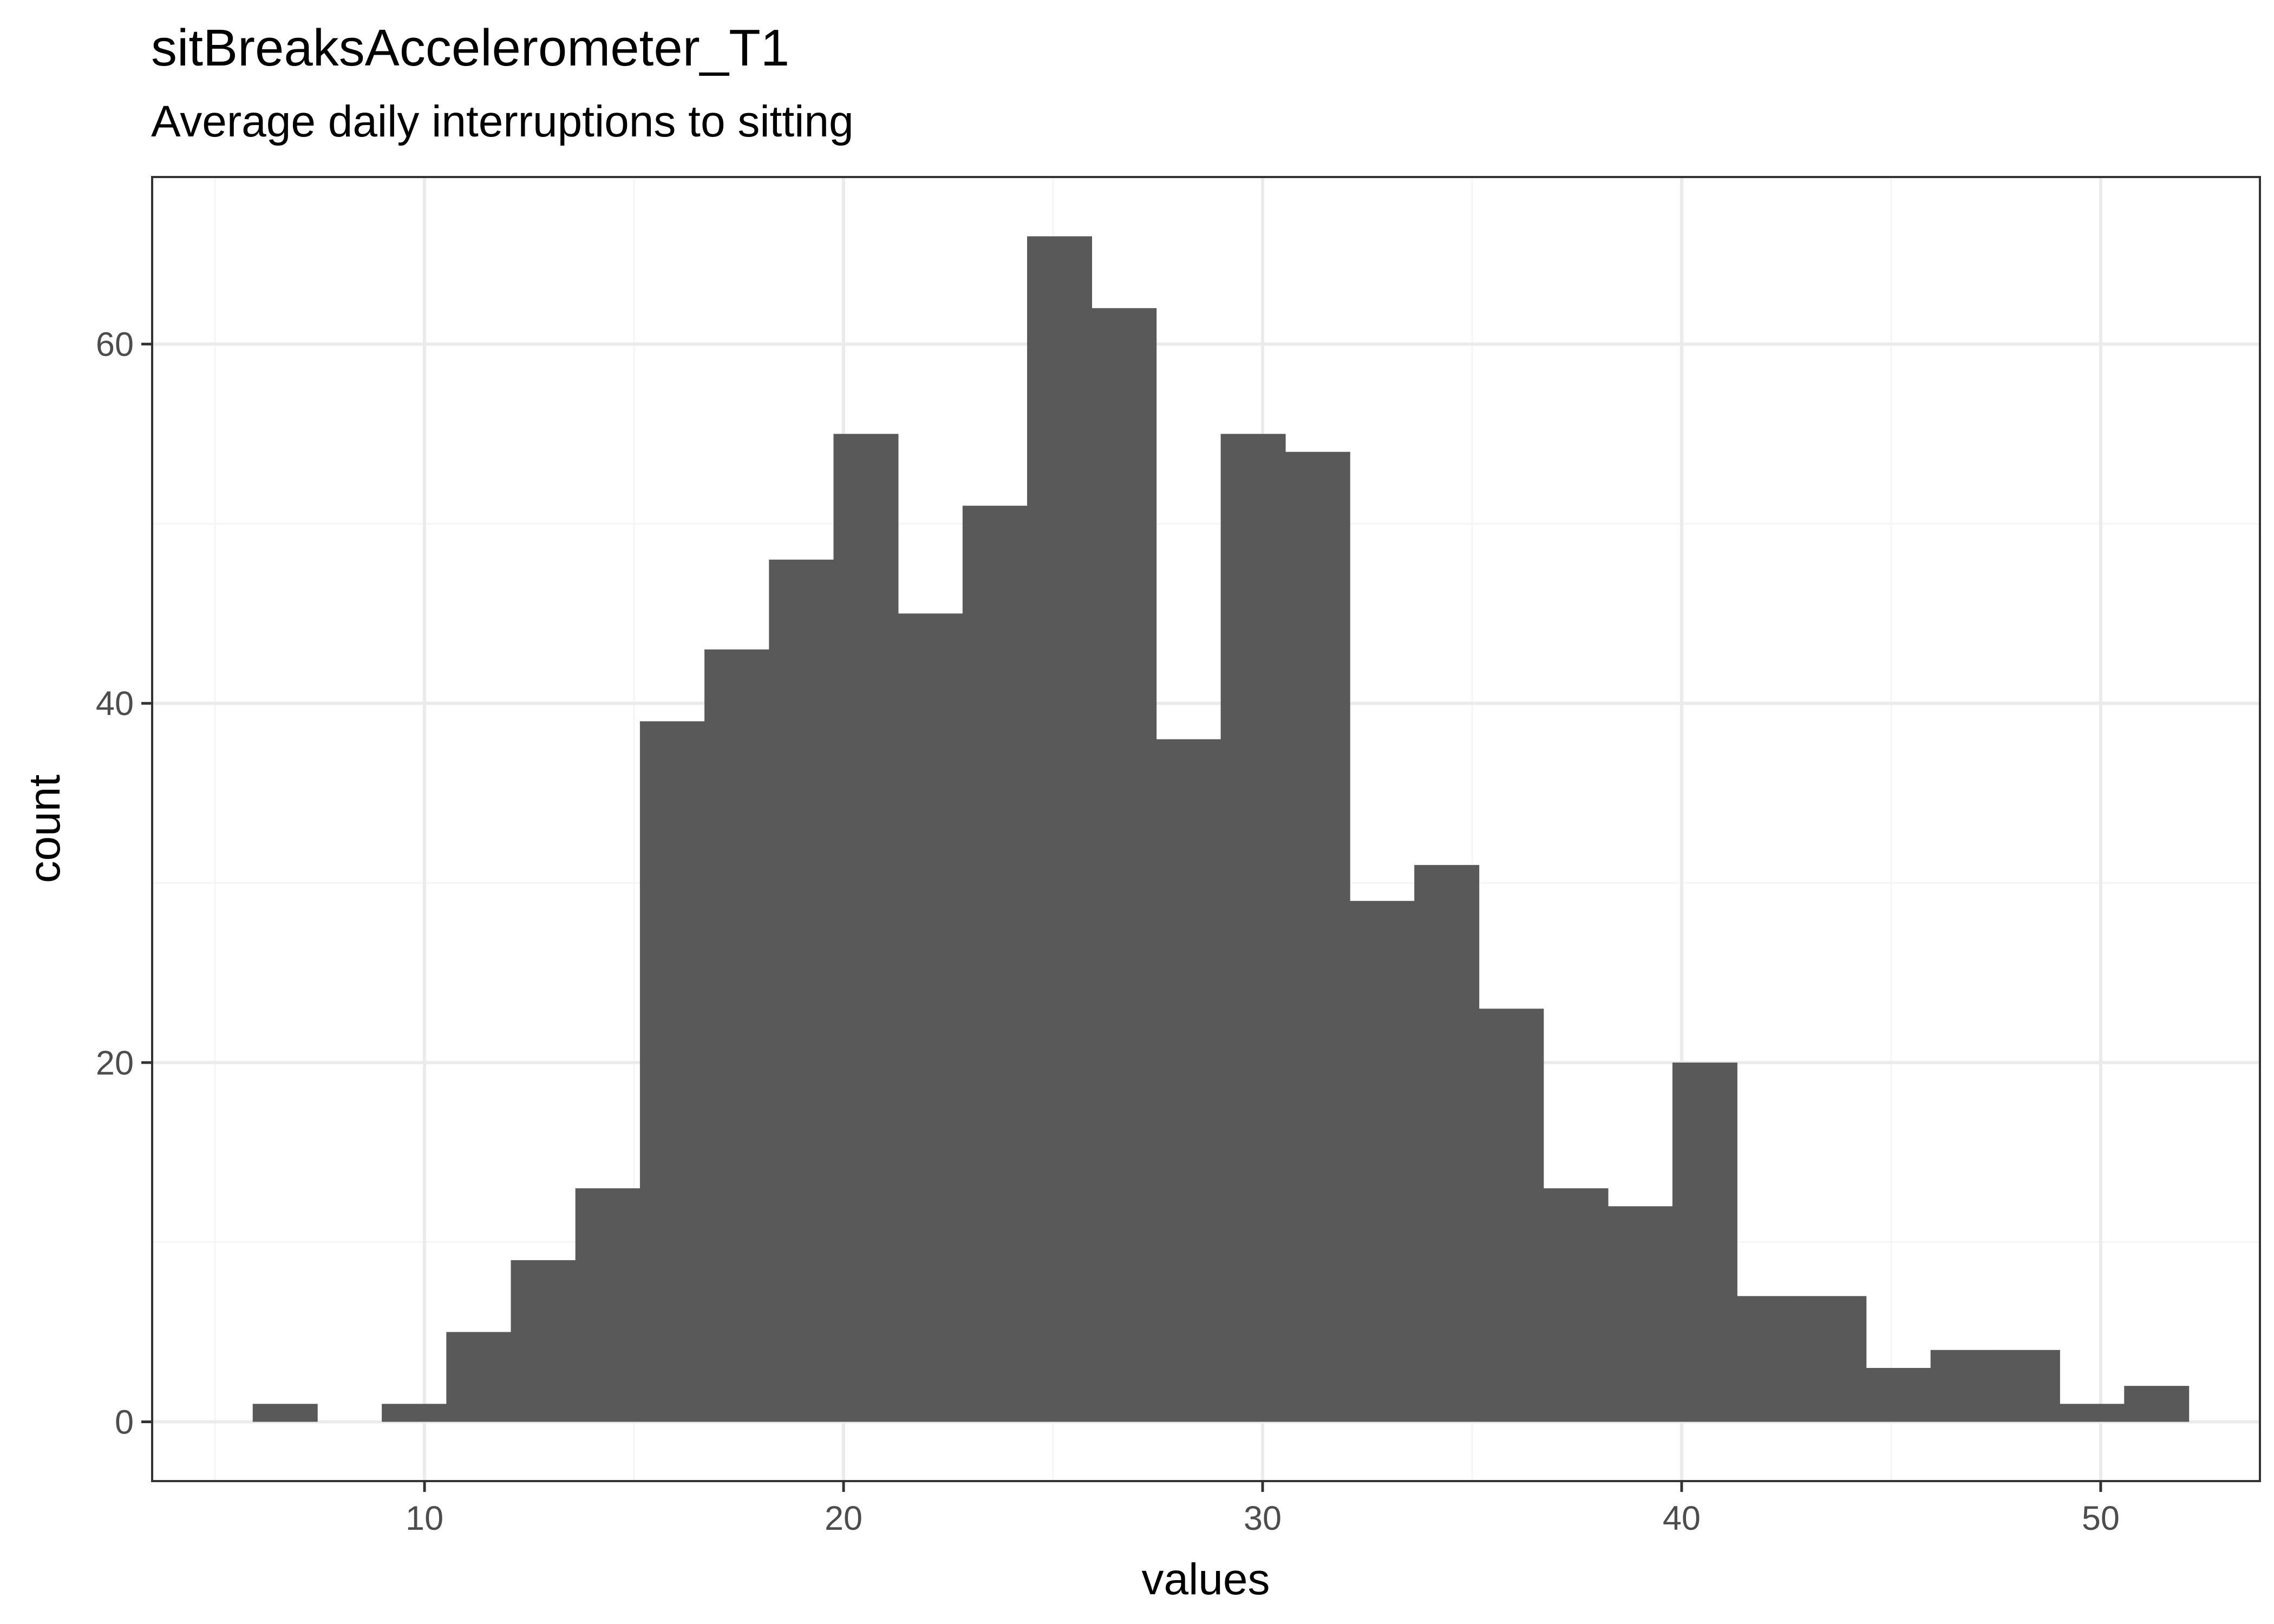  Describe the element at coordinates (1682, 1518) in the screenshot. I see `x-tick-label: 40` at that location.